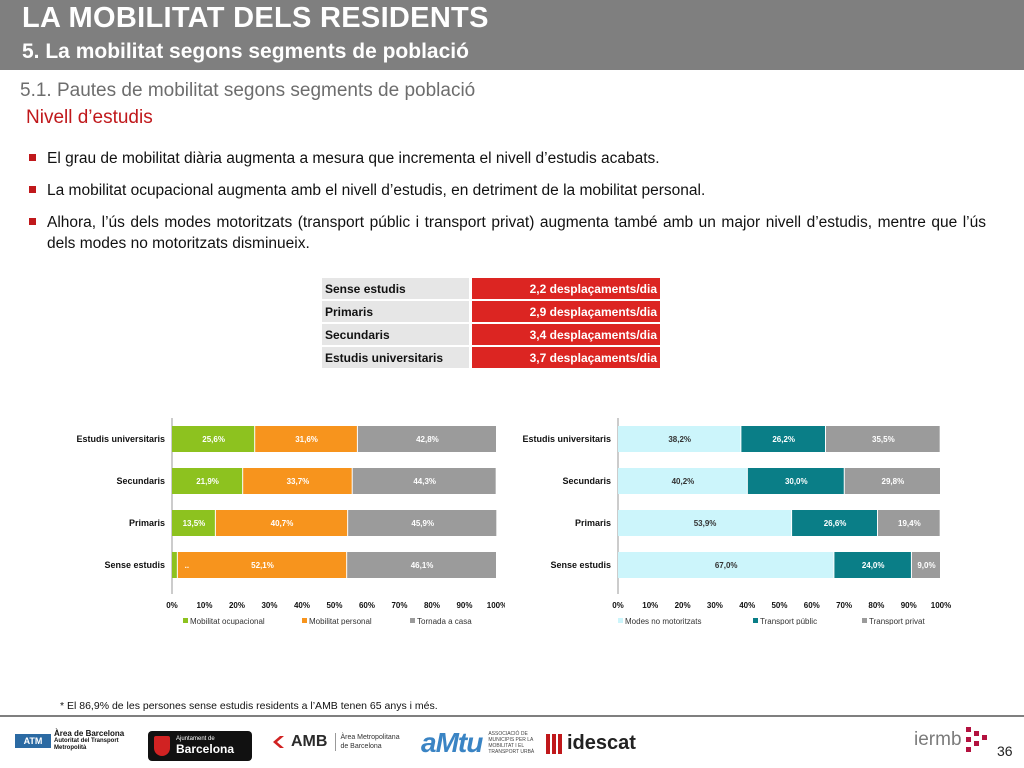 This screenshot has width=1024, height=768. Describe the element at coordinates (134, 565) in the screenshot. I see `category-label: Sense estudis` at that location.